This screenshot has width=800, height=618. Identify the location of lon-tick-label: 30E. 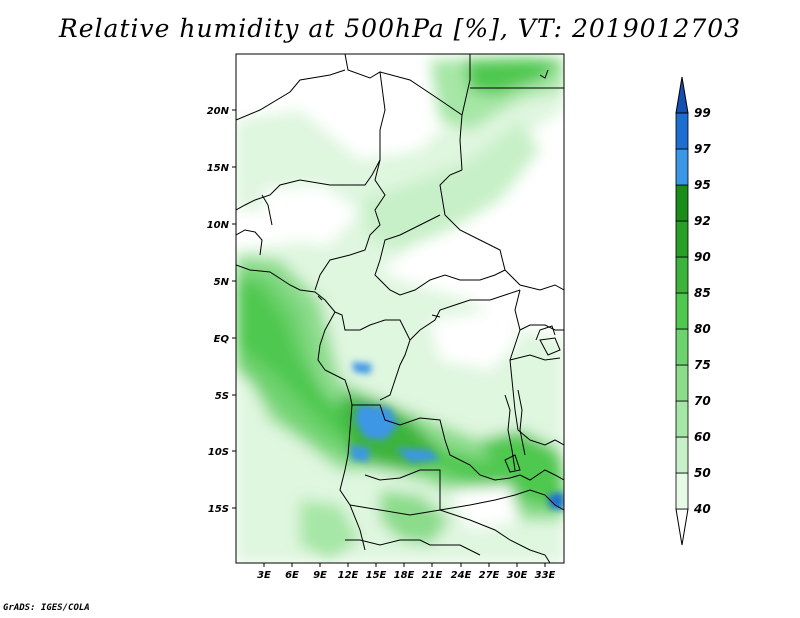
(517, 575).